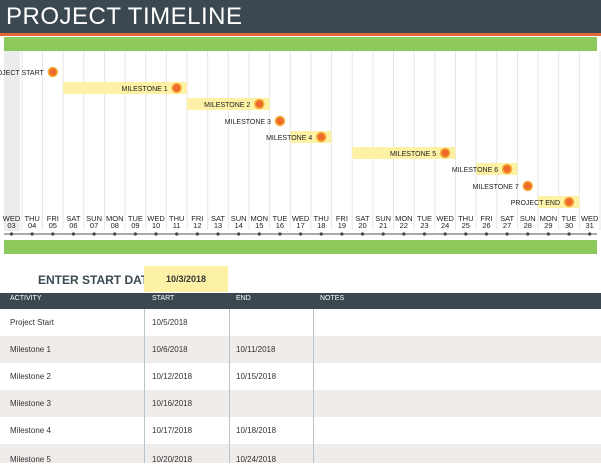  What do you see at coordinates (300, 225) in the screenshot?
I see `day-number-label: 17` at bounding box center [300, 225].